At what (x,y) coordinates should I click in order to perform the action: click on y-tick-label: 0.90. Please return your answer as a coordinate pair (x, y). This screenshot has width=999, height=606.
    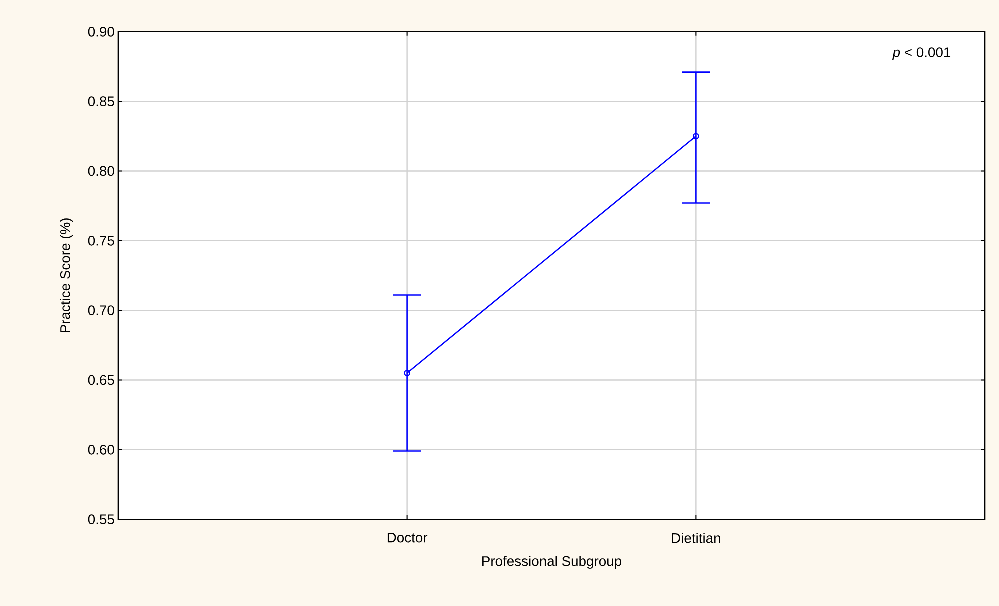
    Looking at the image, I should click on (101, 31).